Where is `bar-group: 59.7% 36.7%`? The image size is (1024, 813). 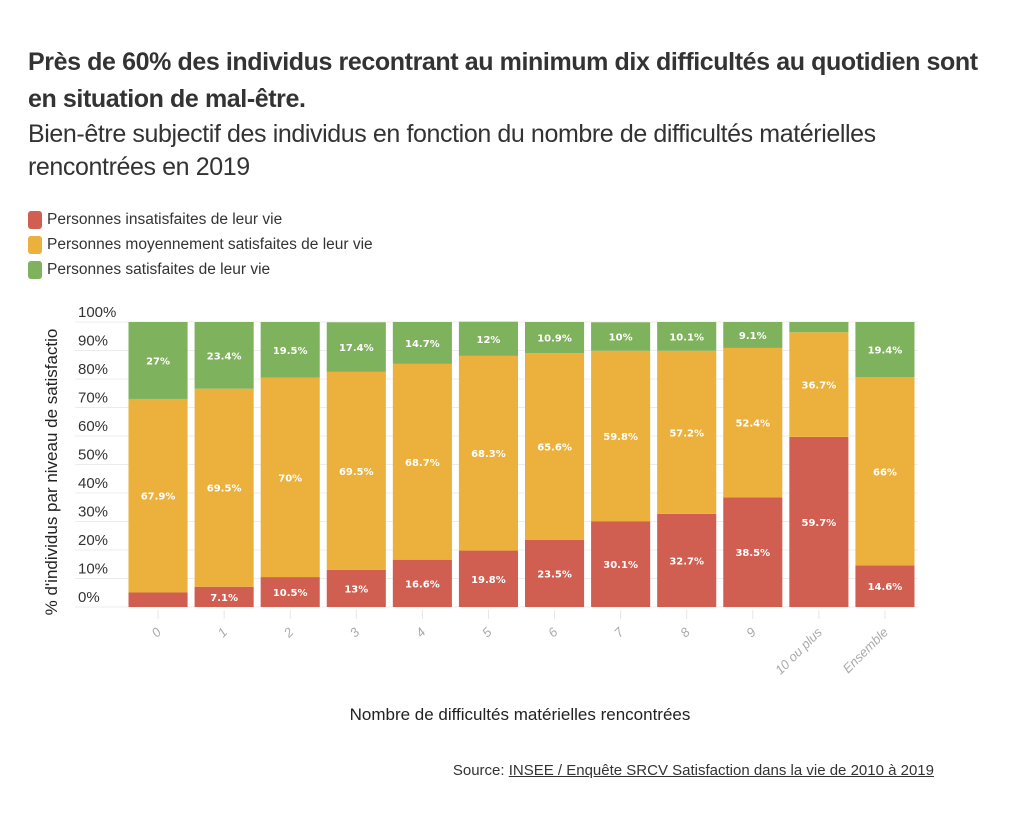
bar-group: 59.7% 36.7% is located at coordinates (819, 464).